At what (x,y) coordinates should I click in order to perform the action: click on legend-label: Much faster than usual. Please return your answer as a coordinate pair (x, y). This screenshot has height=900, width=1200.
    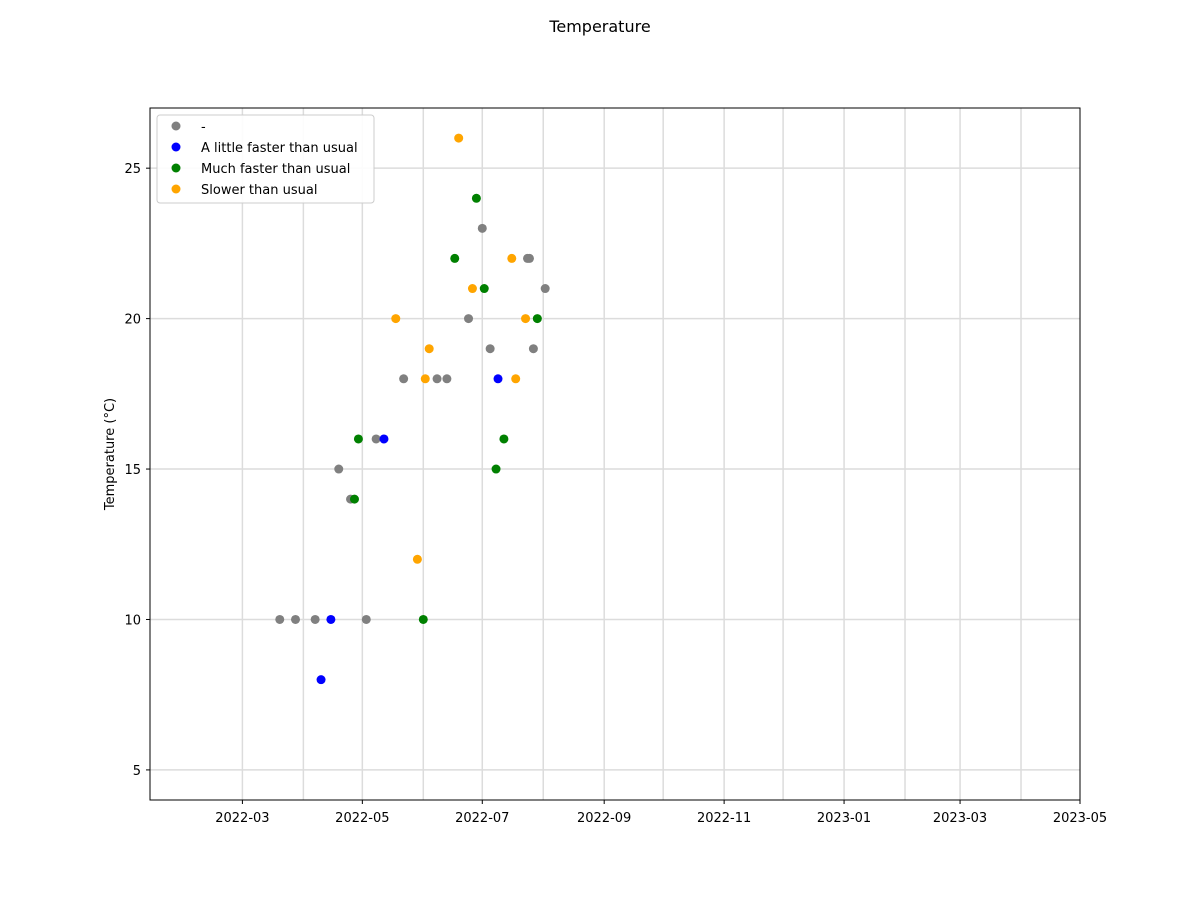
    Looking at the image, I should click on (275, 169).